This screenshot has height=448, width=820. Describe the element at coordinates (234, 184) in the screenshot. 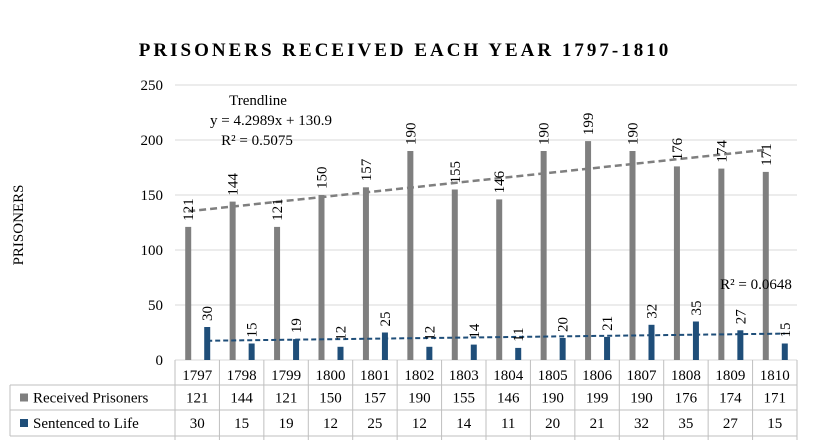

I see `data-label-received-prisoners: 144` at that location.